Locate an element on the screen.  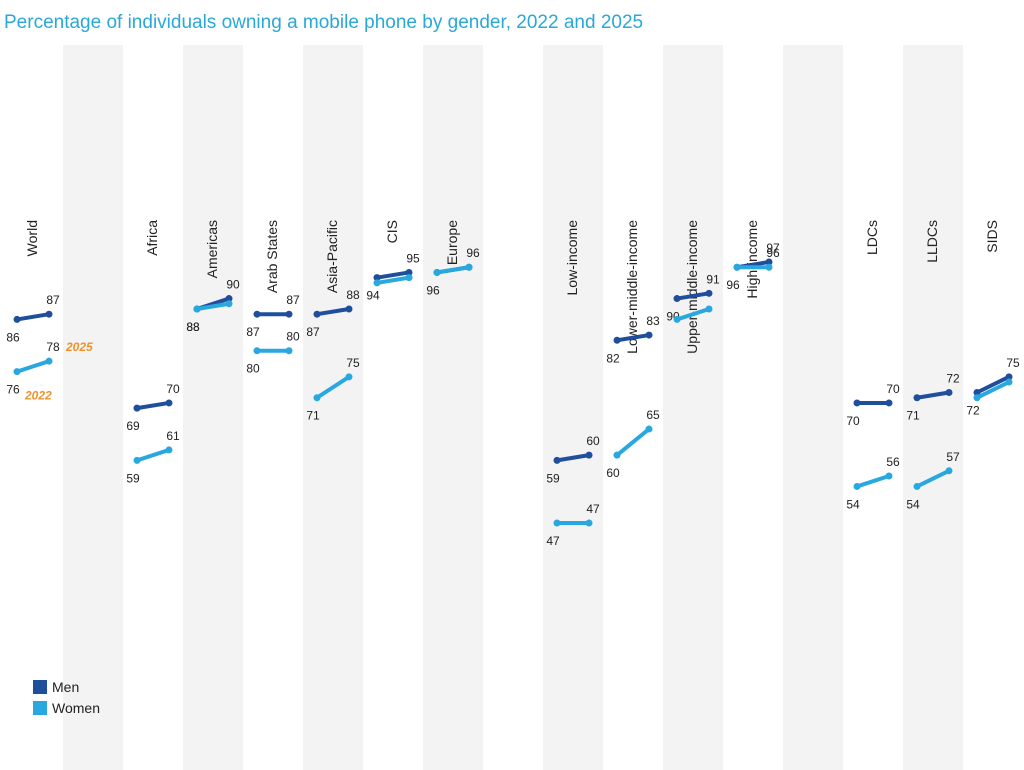
period-label: 2025 is located at coordinates (79, 347).